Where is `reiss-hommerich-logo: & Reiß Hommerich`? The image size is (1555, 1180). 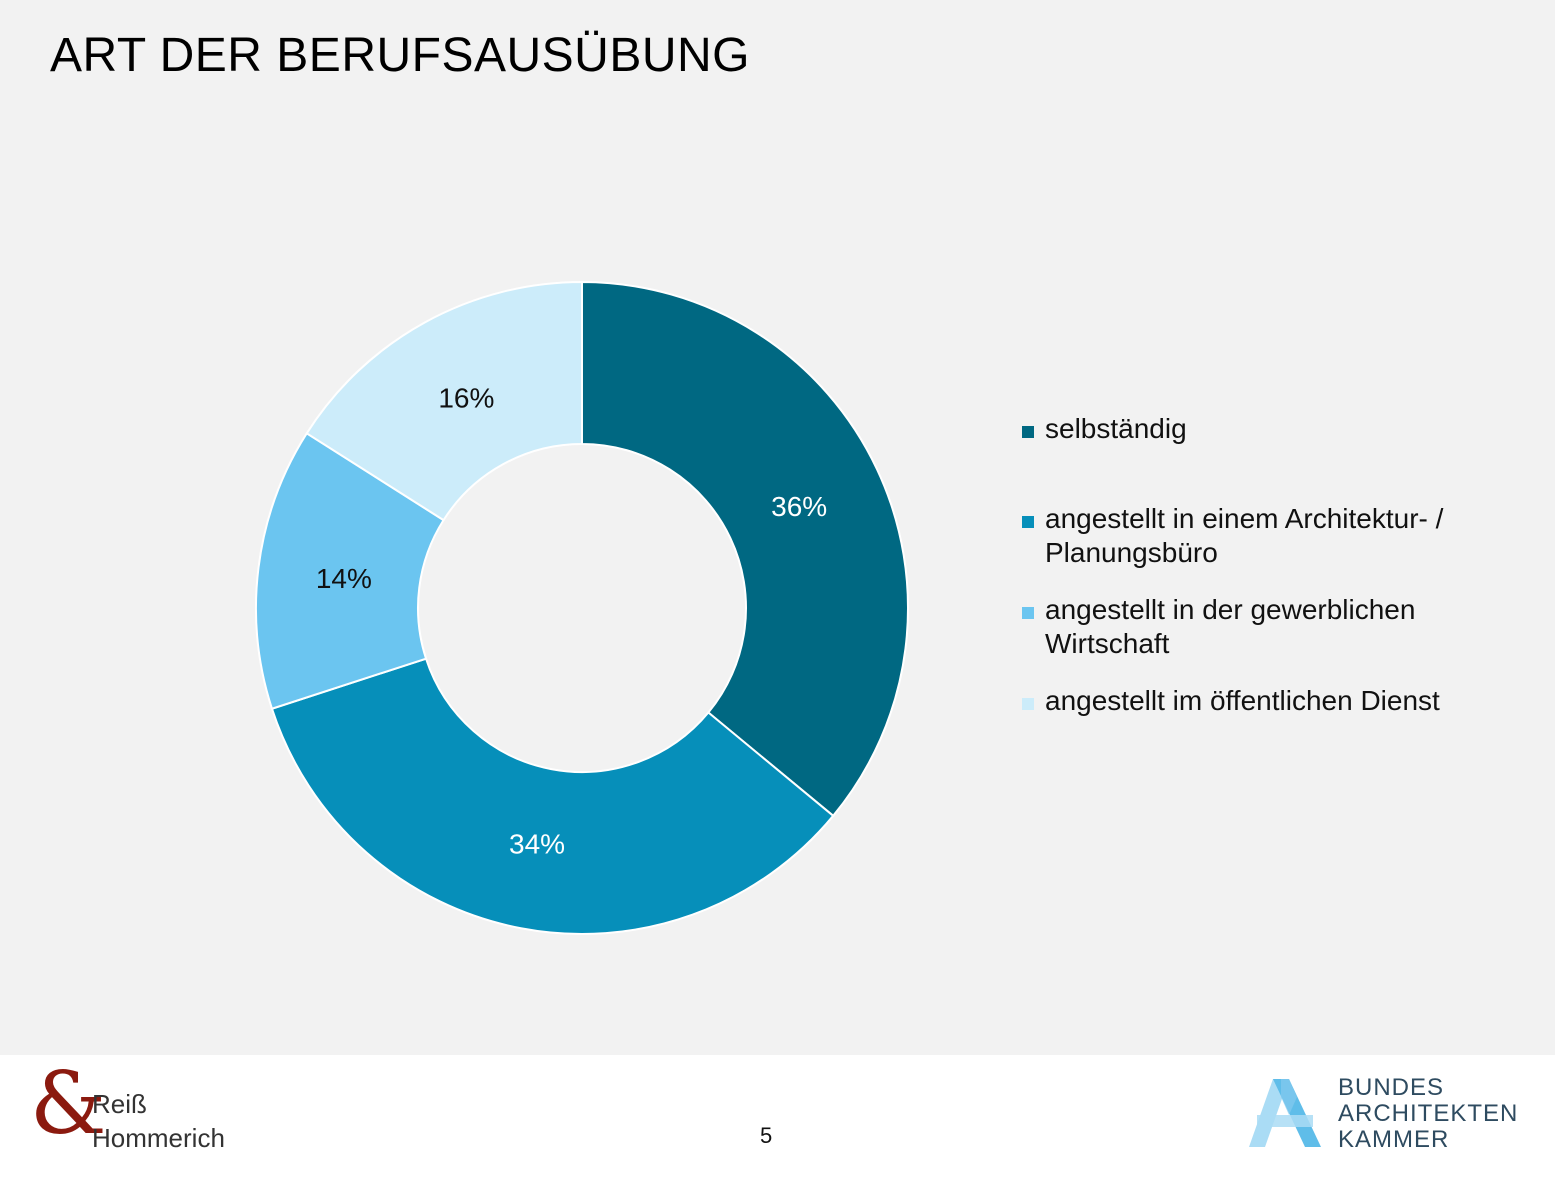
reiss-hommerich-logo: & Reiß Hommerich is located at coordinates (145, 1109).